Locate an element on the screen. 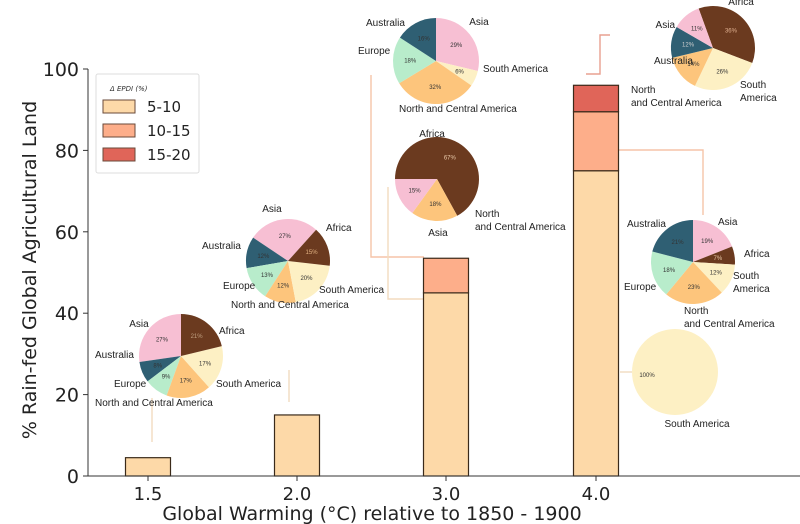 This screenshot has height=524, width=800. pie-percent-label: 29% is located at coordinates (456, 46).